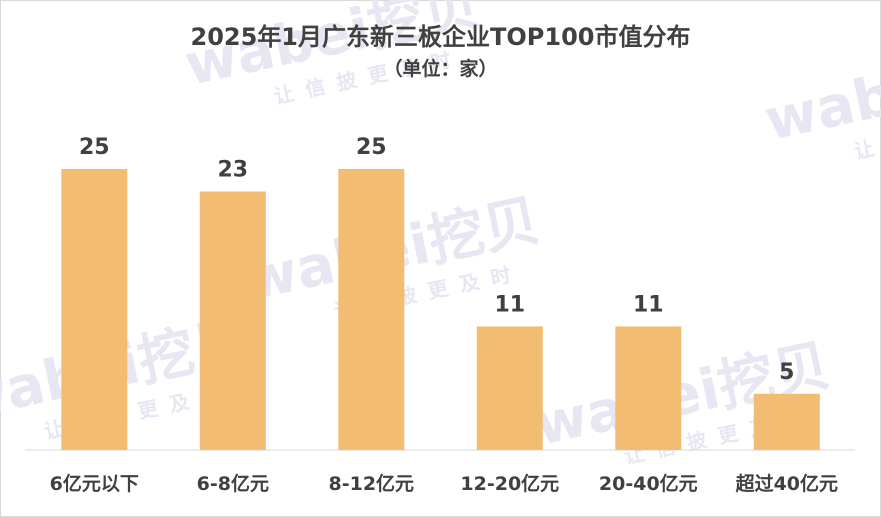 The height and width of the screenshot is (517, 881). Describe the element at coordinates (509, 483) in the screenshot. I see `category-label-3: 12-20亿元` at that location.